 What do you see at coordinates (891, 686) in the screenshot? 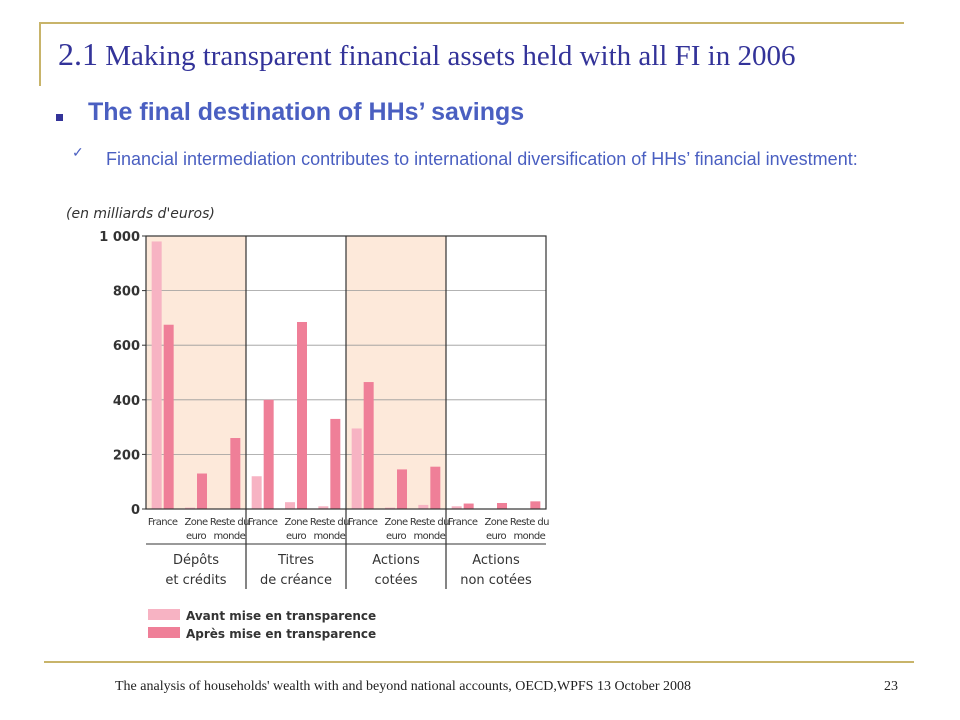
I see `page-number: 23` at bounding box center [891, 686].